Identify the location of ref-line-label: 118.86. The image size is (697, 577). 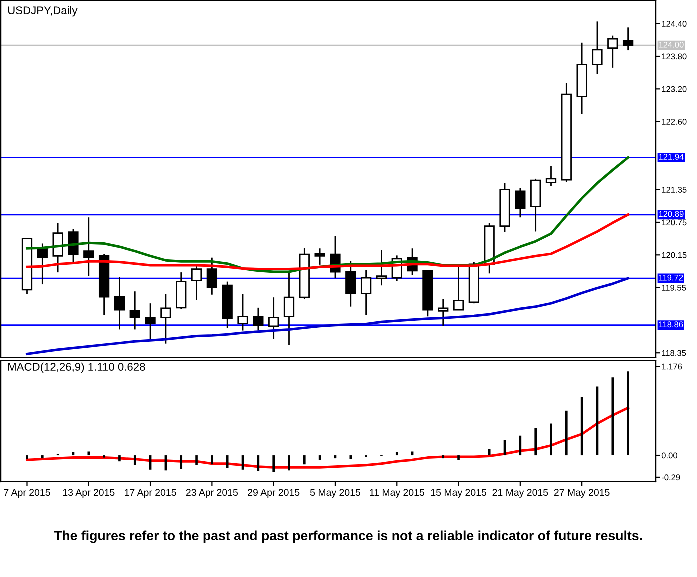
(671, 325).